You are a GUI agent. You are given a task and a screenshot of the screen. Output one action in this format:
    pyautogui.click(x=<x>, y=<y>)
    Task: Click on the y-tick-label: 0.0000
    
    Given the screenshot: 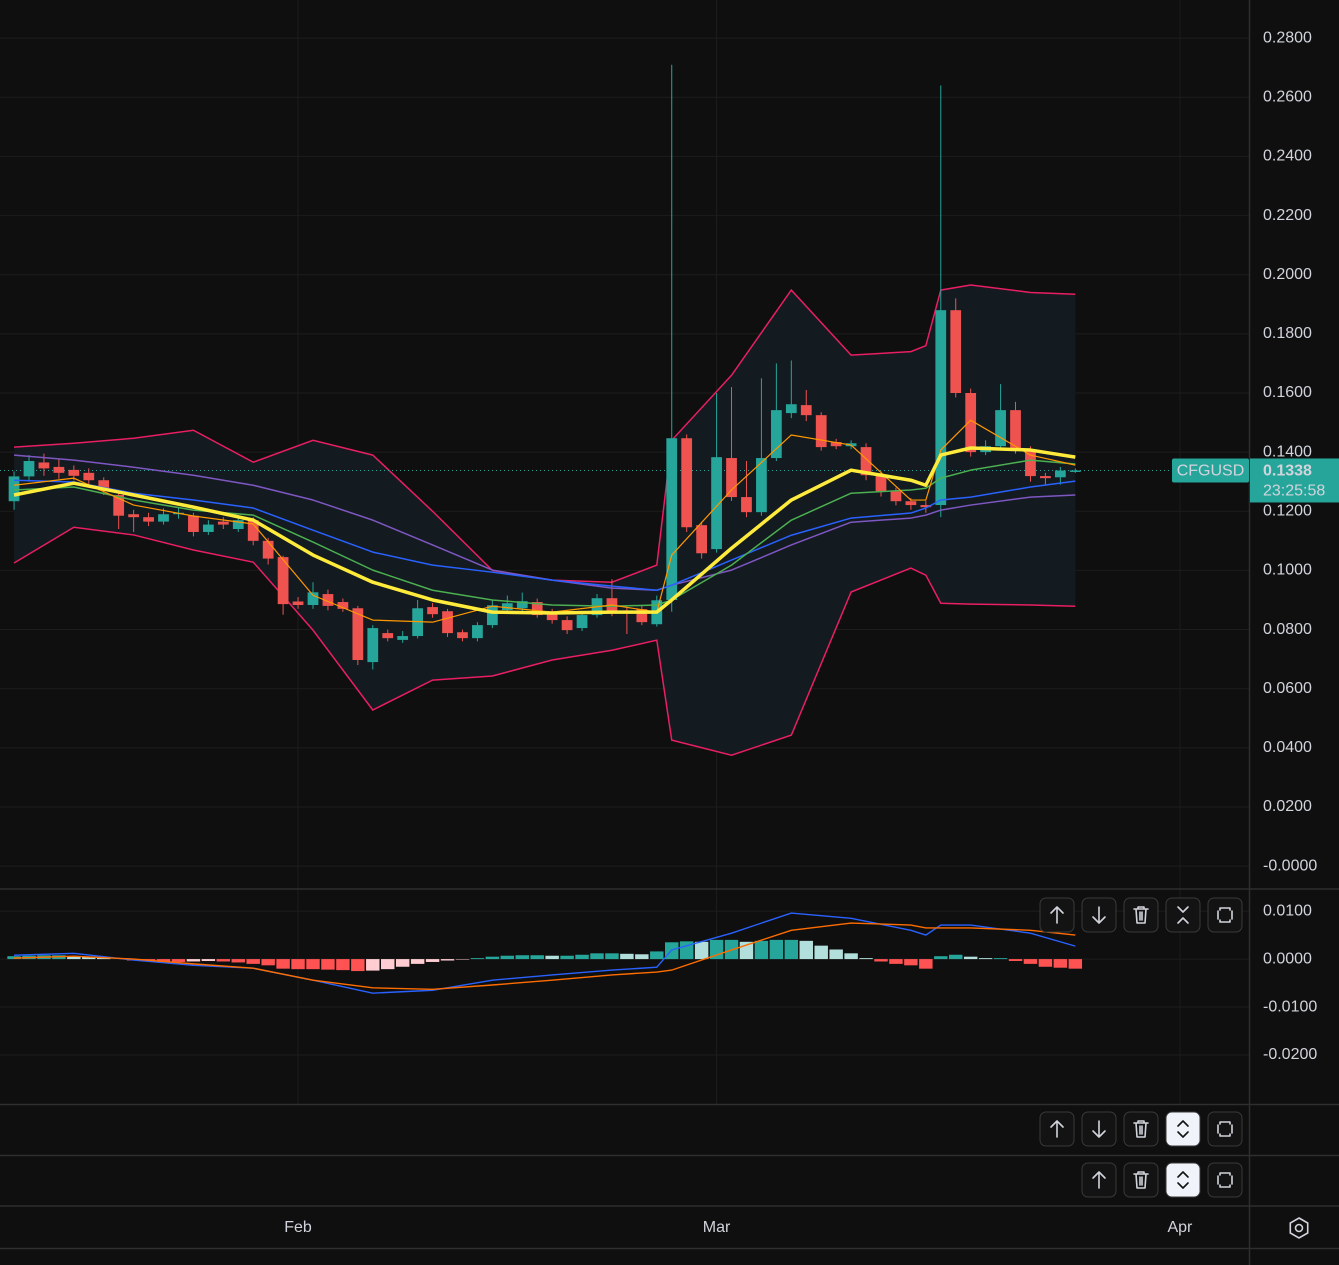 What is the action you would take?
    pyautogui.click(x=1287, y=958)
    